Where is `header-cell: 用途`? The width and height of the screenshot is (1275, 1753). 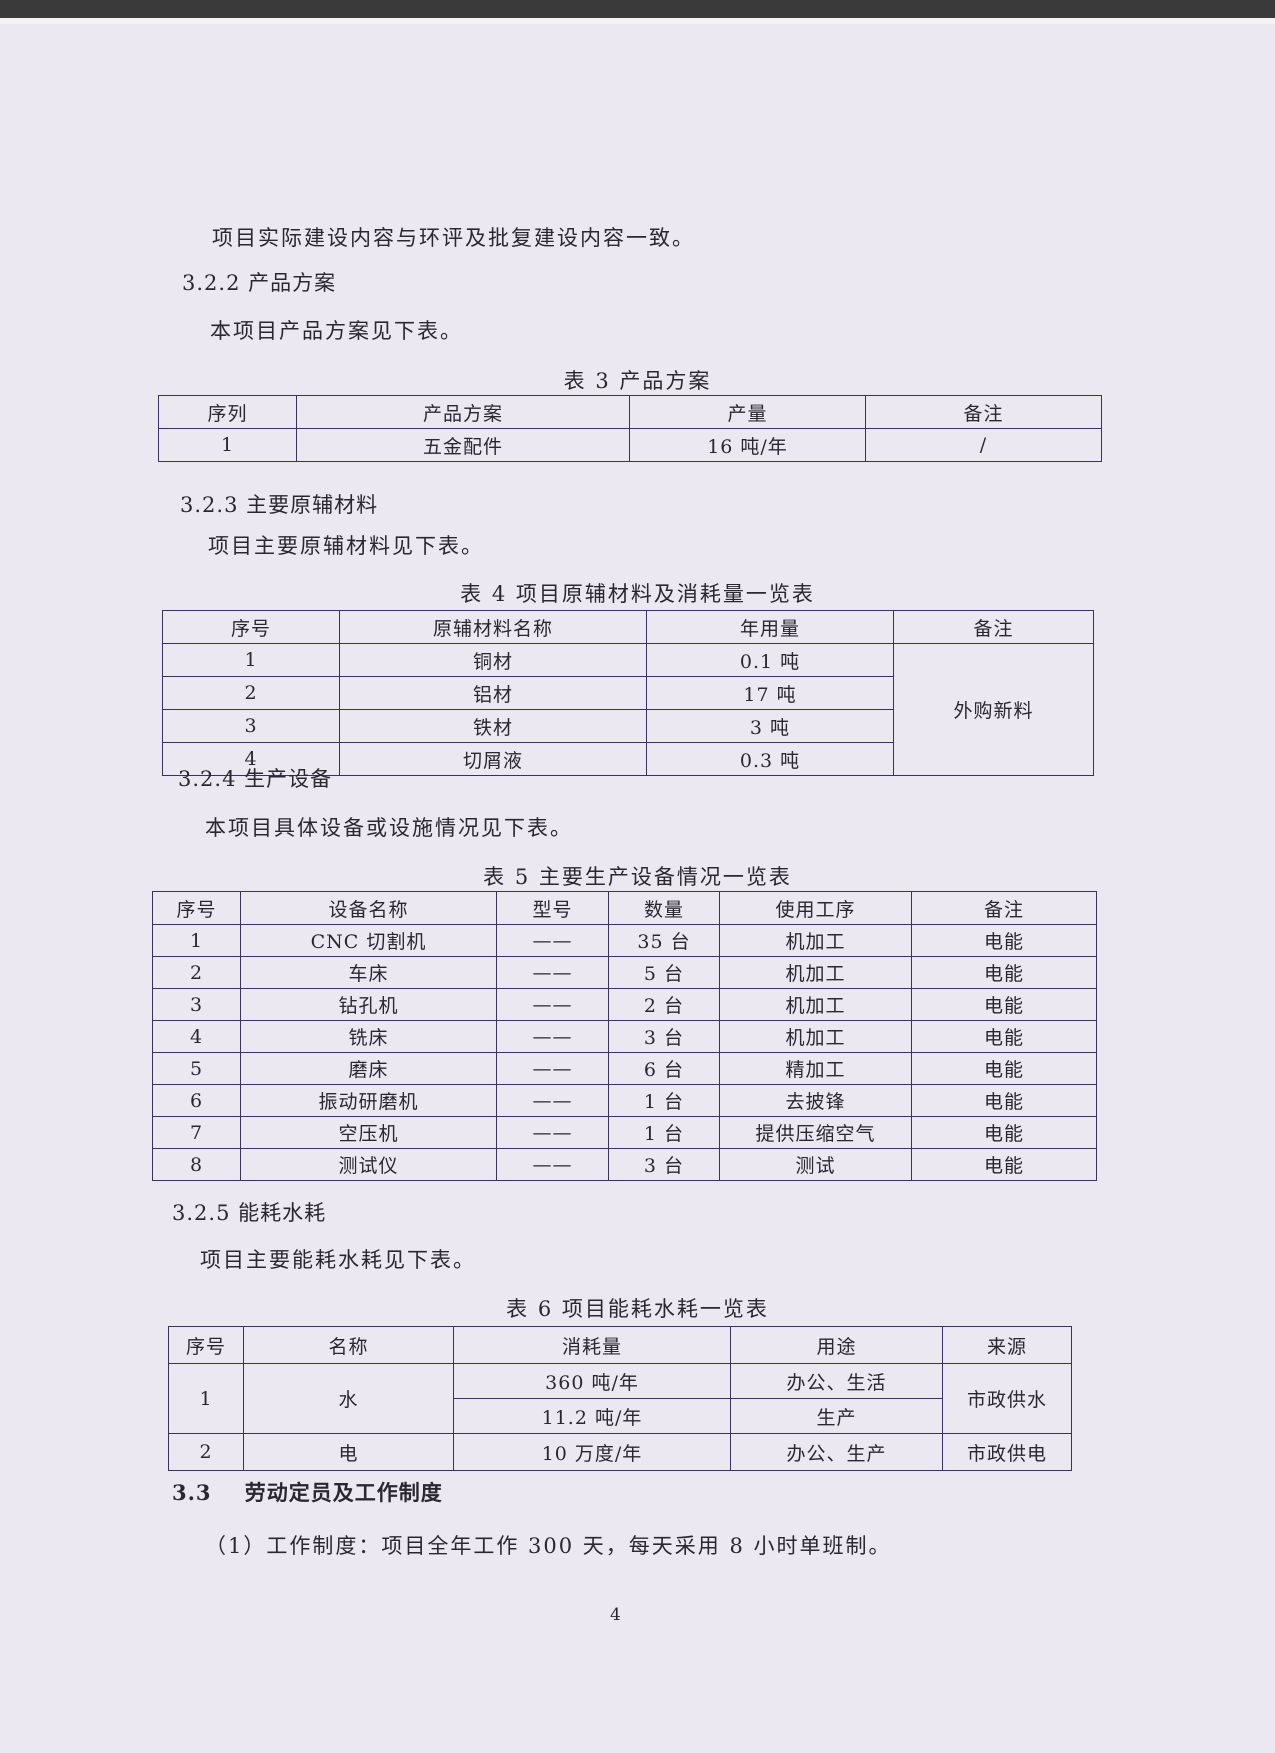
header-cell: 用途 is located at coordinates (836, 1345).